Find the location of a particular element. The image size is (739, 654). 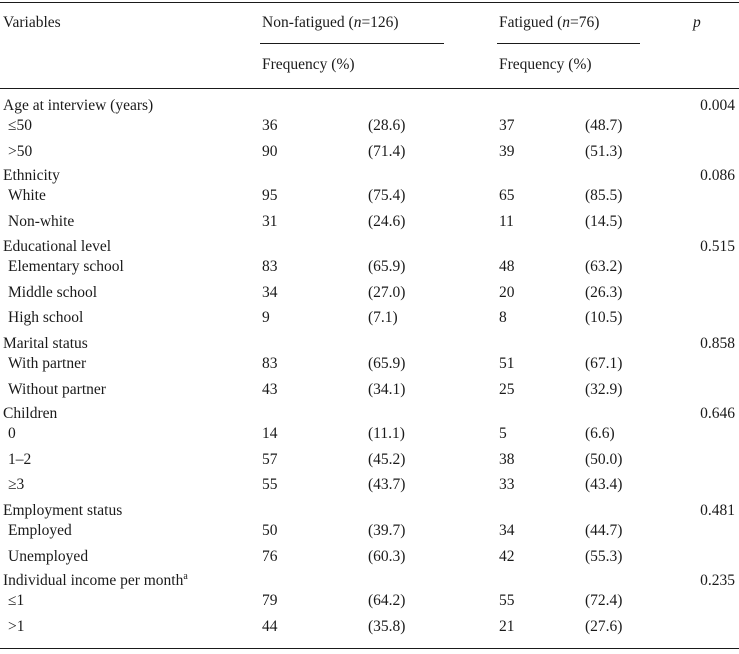

group1-rule is located at coordinates (352, 43).